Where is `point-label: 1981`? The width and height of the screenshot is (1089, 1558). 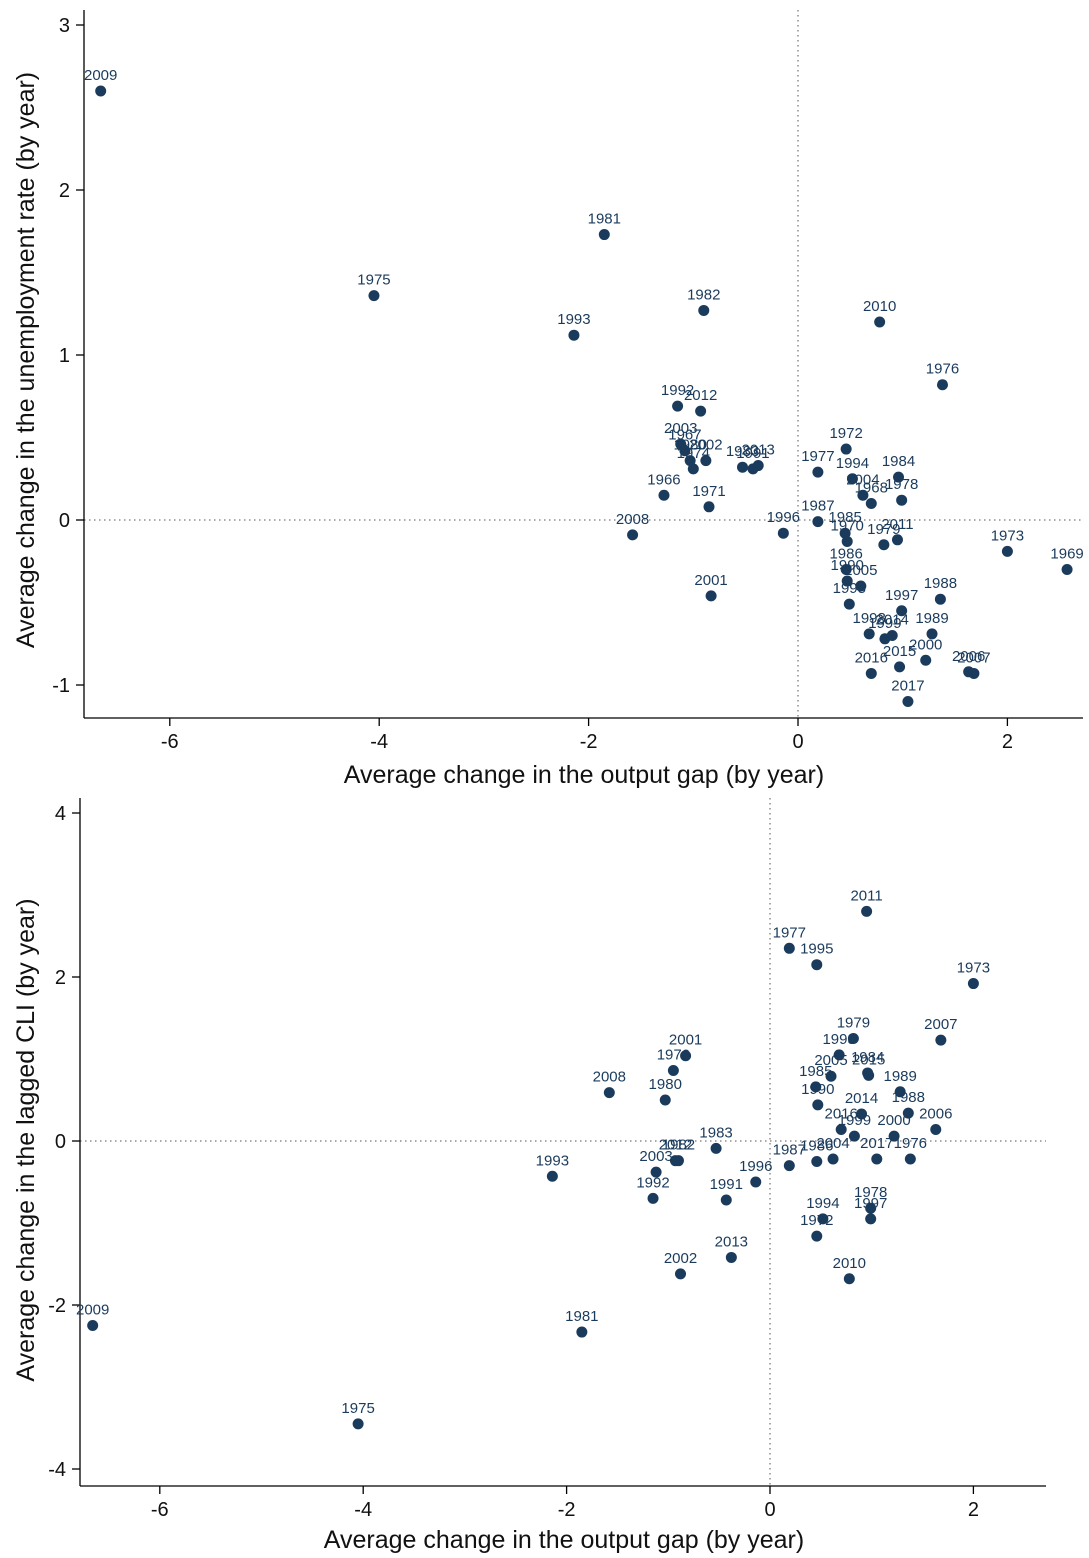
point-label: 1981 is located at coordinates (581, 1316).